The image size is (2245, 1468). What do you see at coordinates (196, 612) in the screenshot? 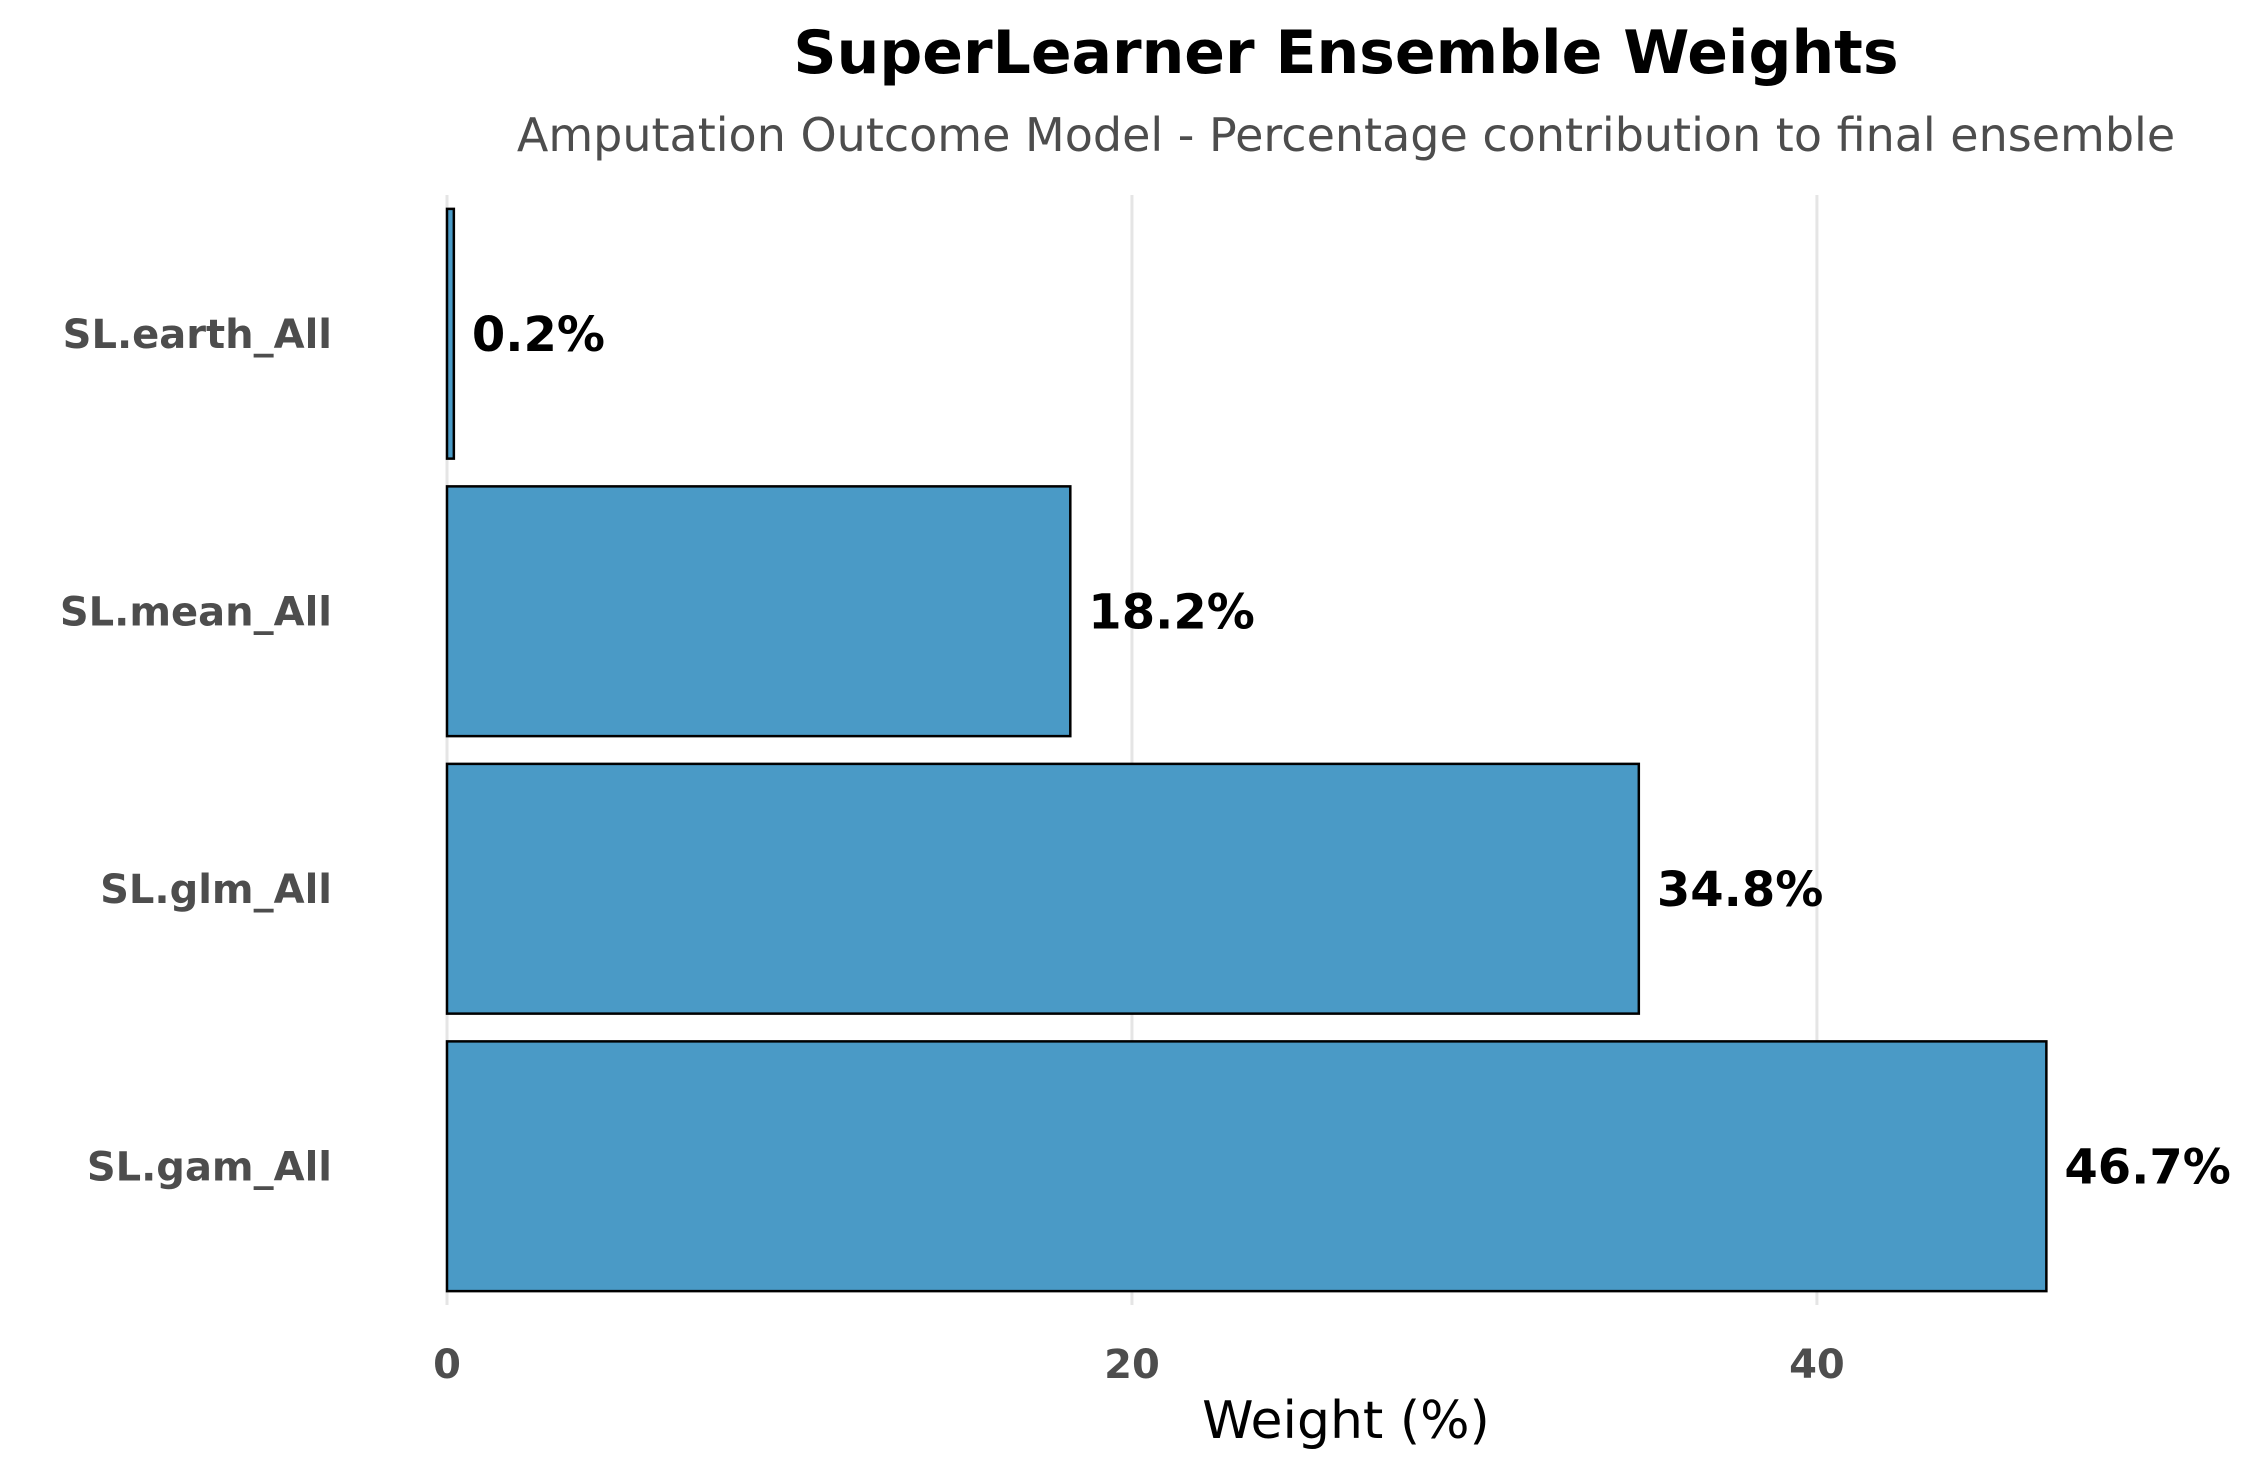
I see `category-label-sl-mean-all: SL.mean_All` at bounding box center [196, 612].